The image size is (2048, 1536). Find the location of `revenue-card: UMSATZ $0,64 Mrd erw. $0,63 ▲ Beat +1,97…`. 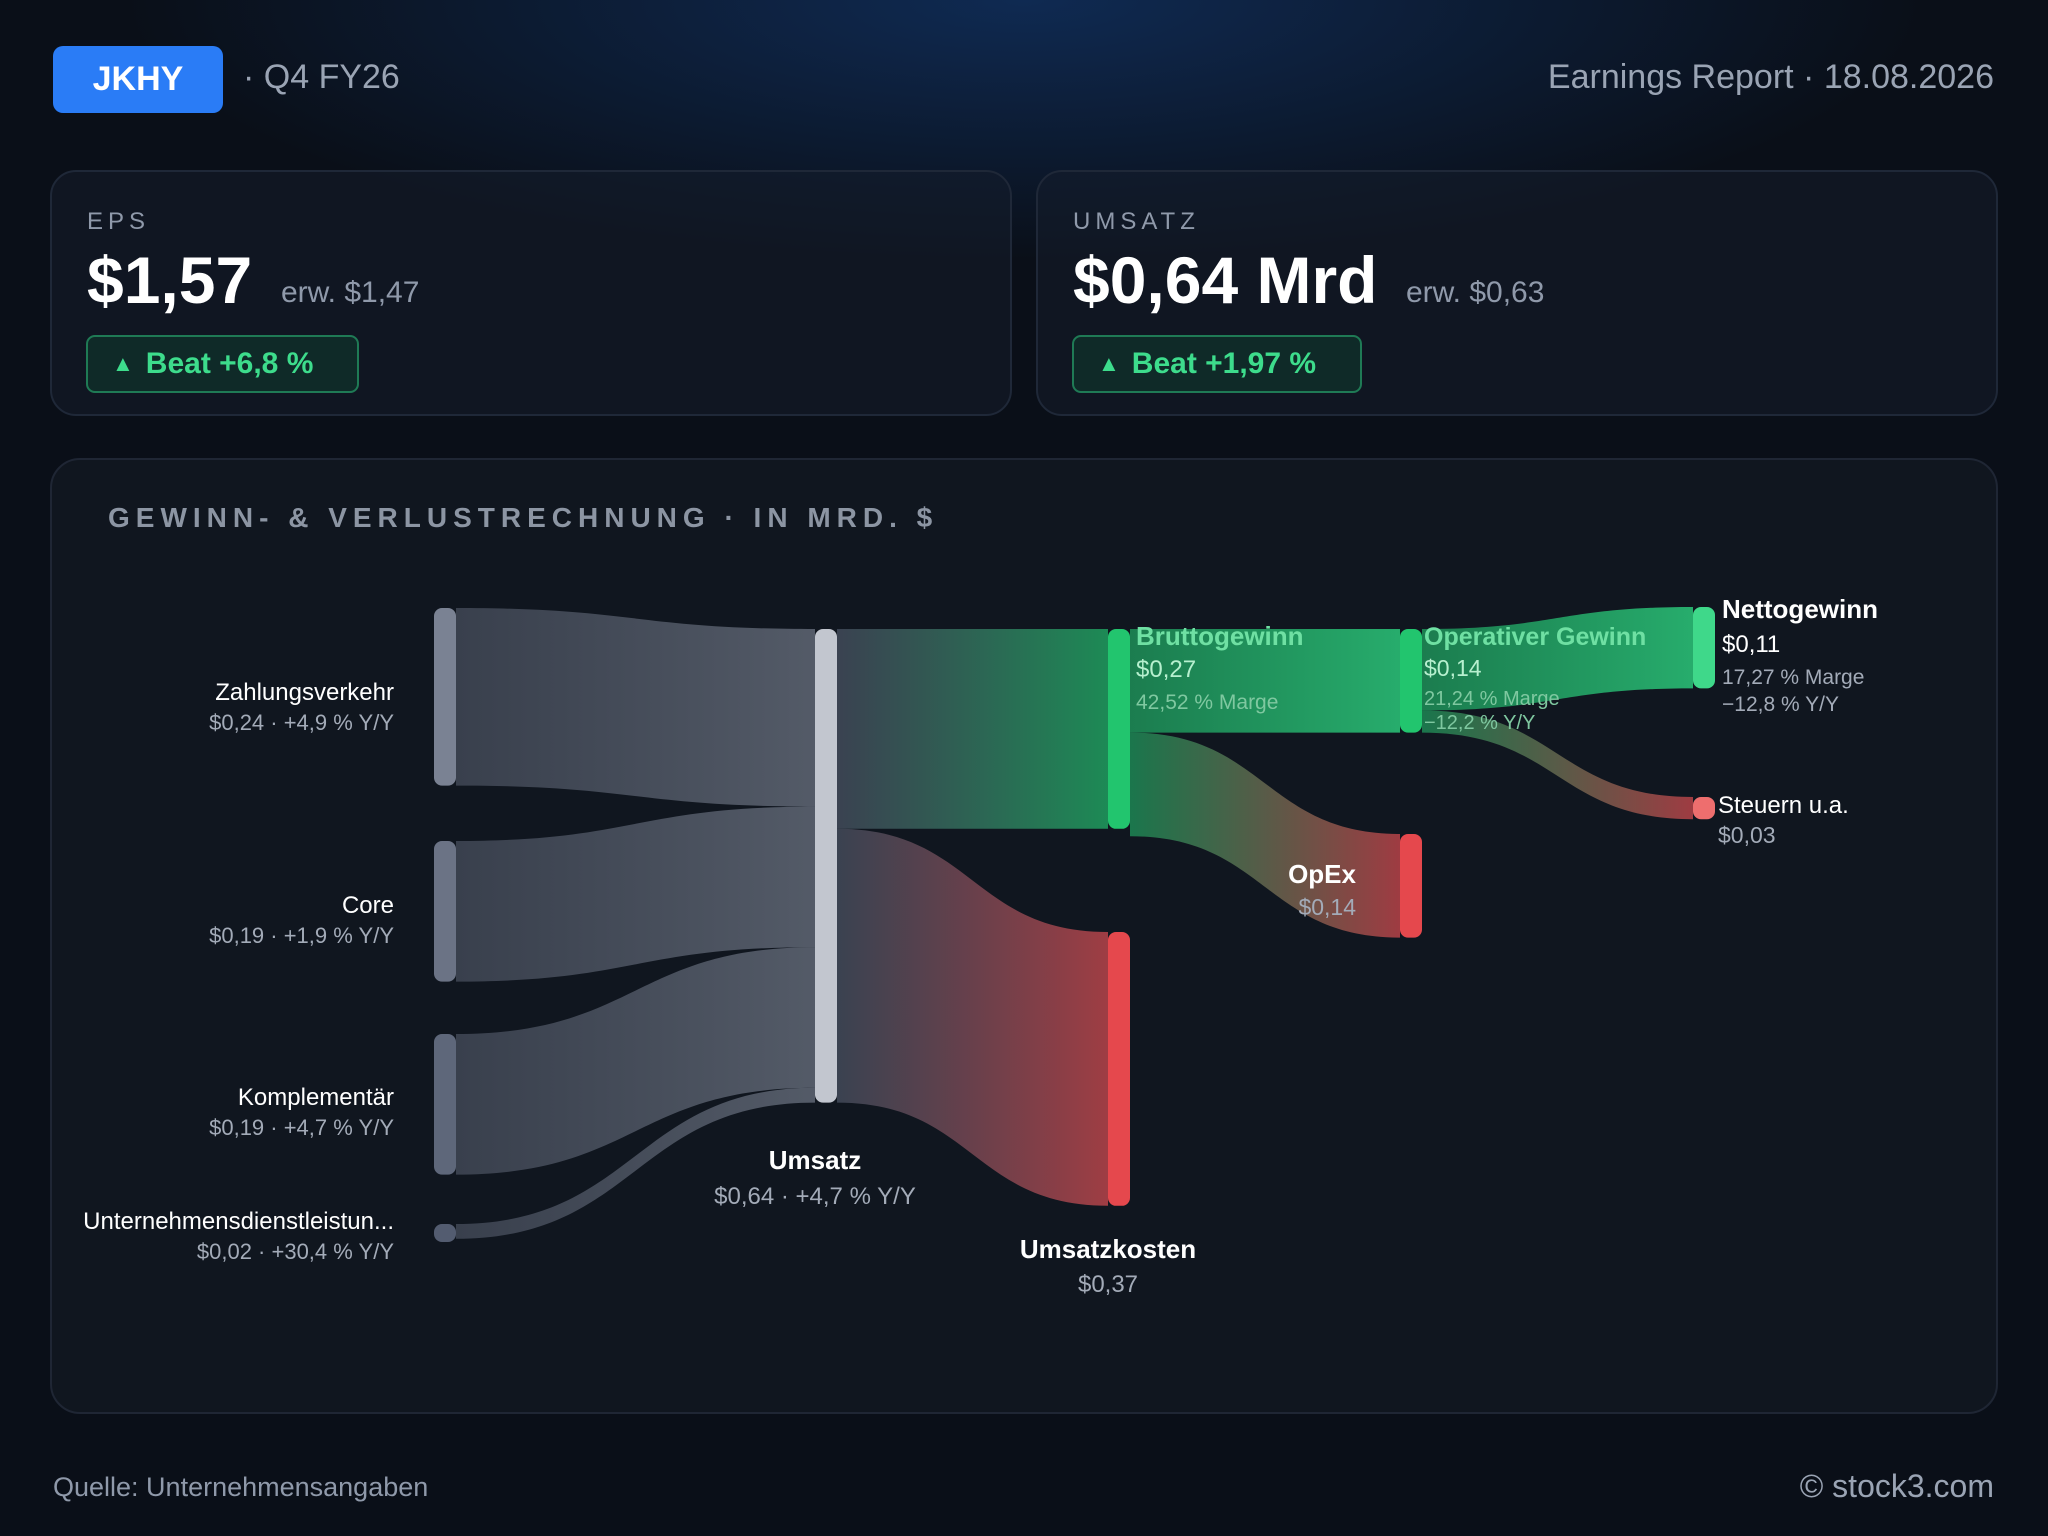

revenue-card: UMSATZ $0,64 Mrd erw. $0,63 ▲ Beat +1,97… is located at coordinates (1517, 293).